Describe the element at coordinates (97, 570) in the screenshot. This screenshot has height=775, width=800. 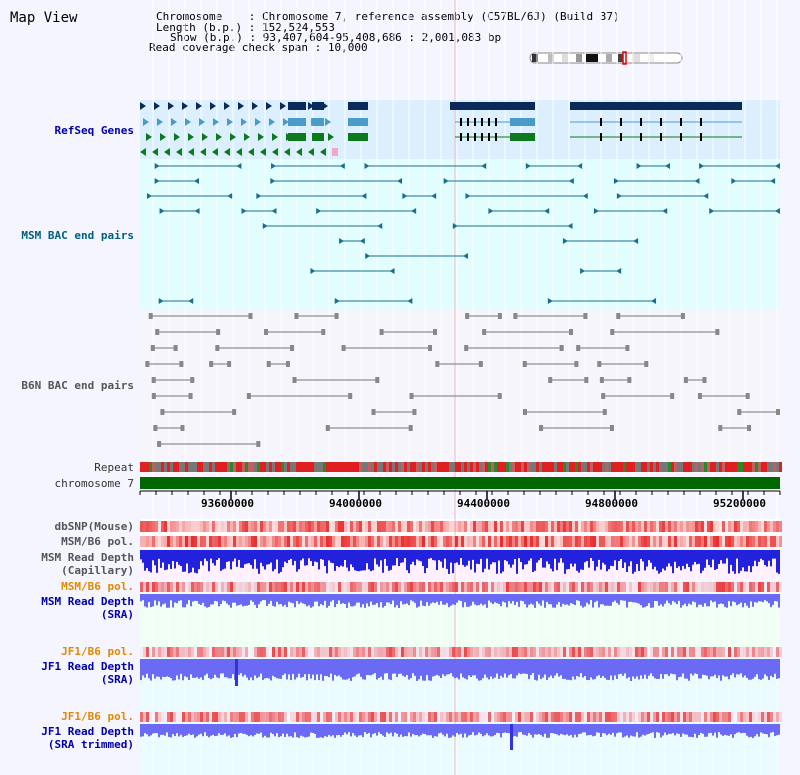
I see `track-label-msm-depth-capillary-sub: (Capillary)` at that location.